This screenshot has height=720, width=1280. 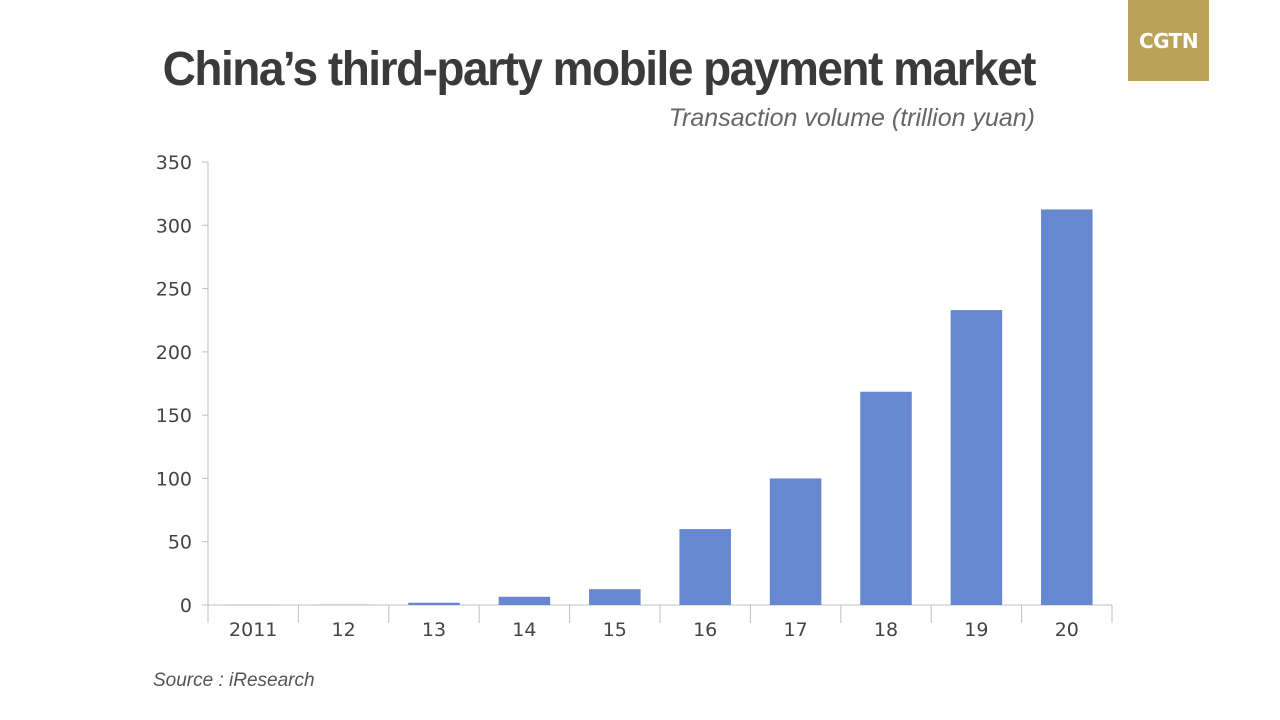 What do you see at coordinates (174, 226) in the screenshot?
I see `y-tick-label: 300` at bounding box center [174, 226].